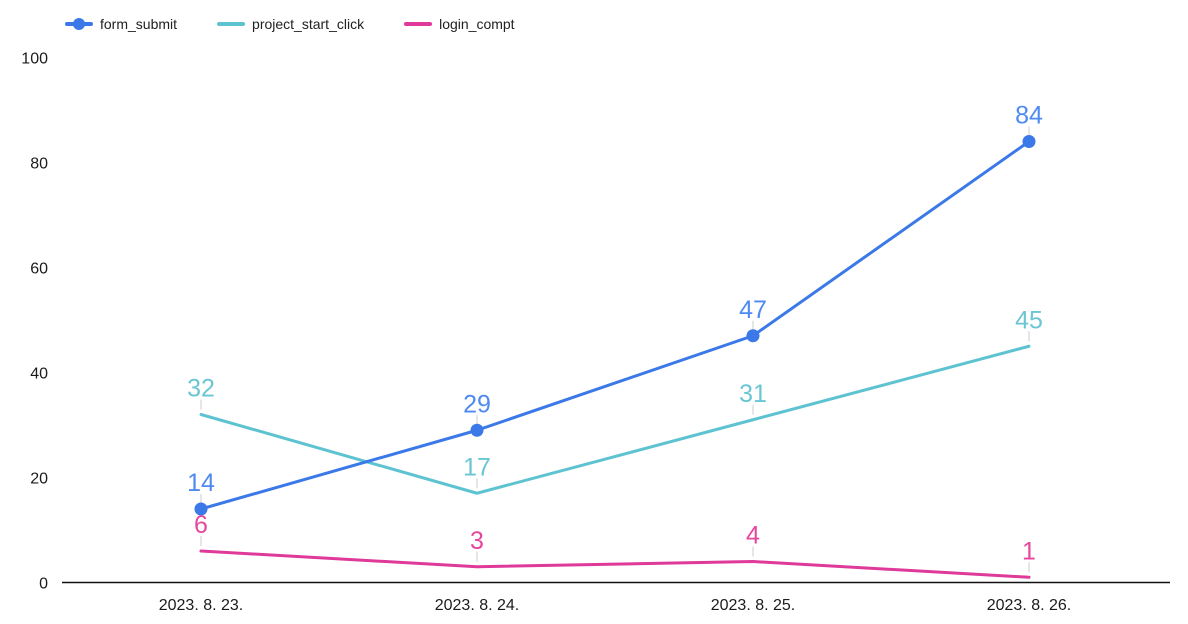  I want to click on legend-item-form_submit: form_submit, so click(121, 24).